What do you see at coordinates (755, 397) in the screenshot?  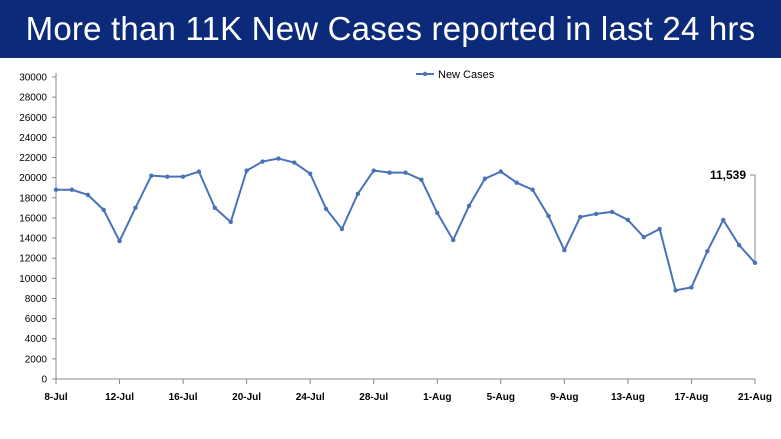 I see `x-tick-label: 21-Aug` at bounding box center [755, 397].